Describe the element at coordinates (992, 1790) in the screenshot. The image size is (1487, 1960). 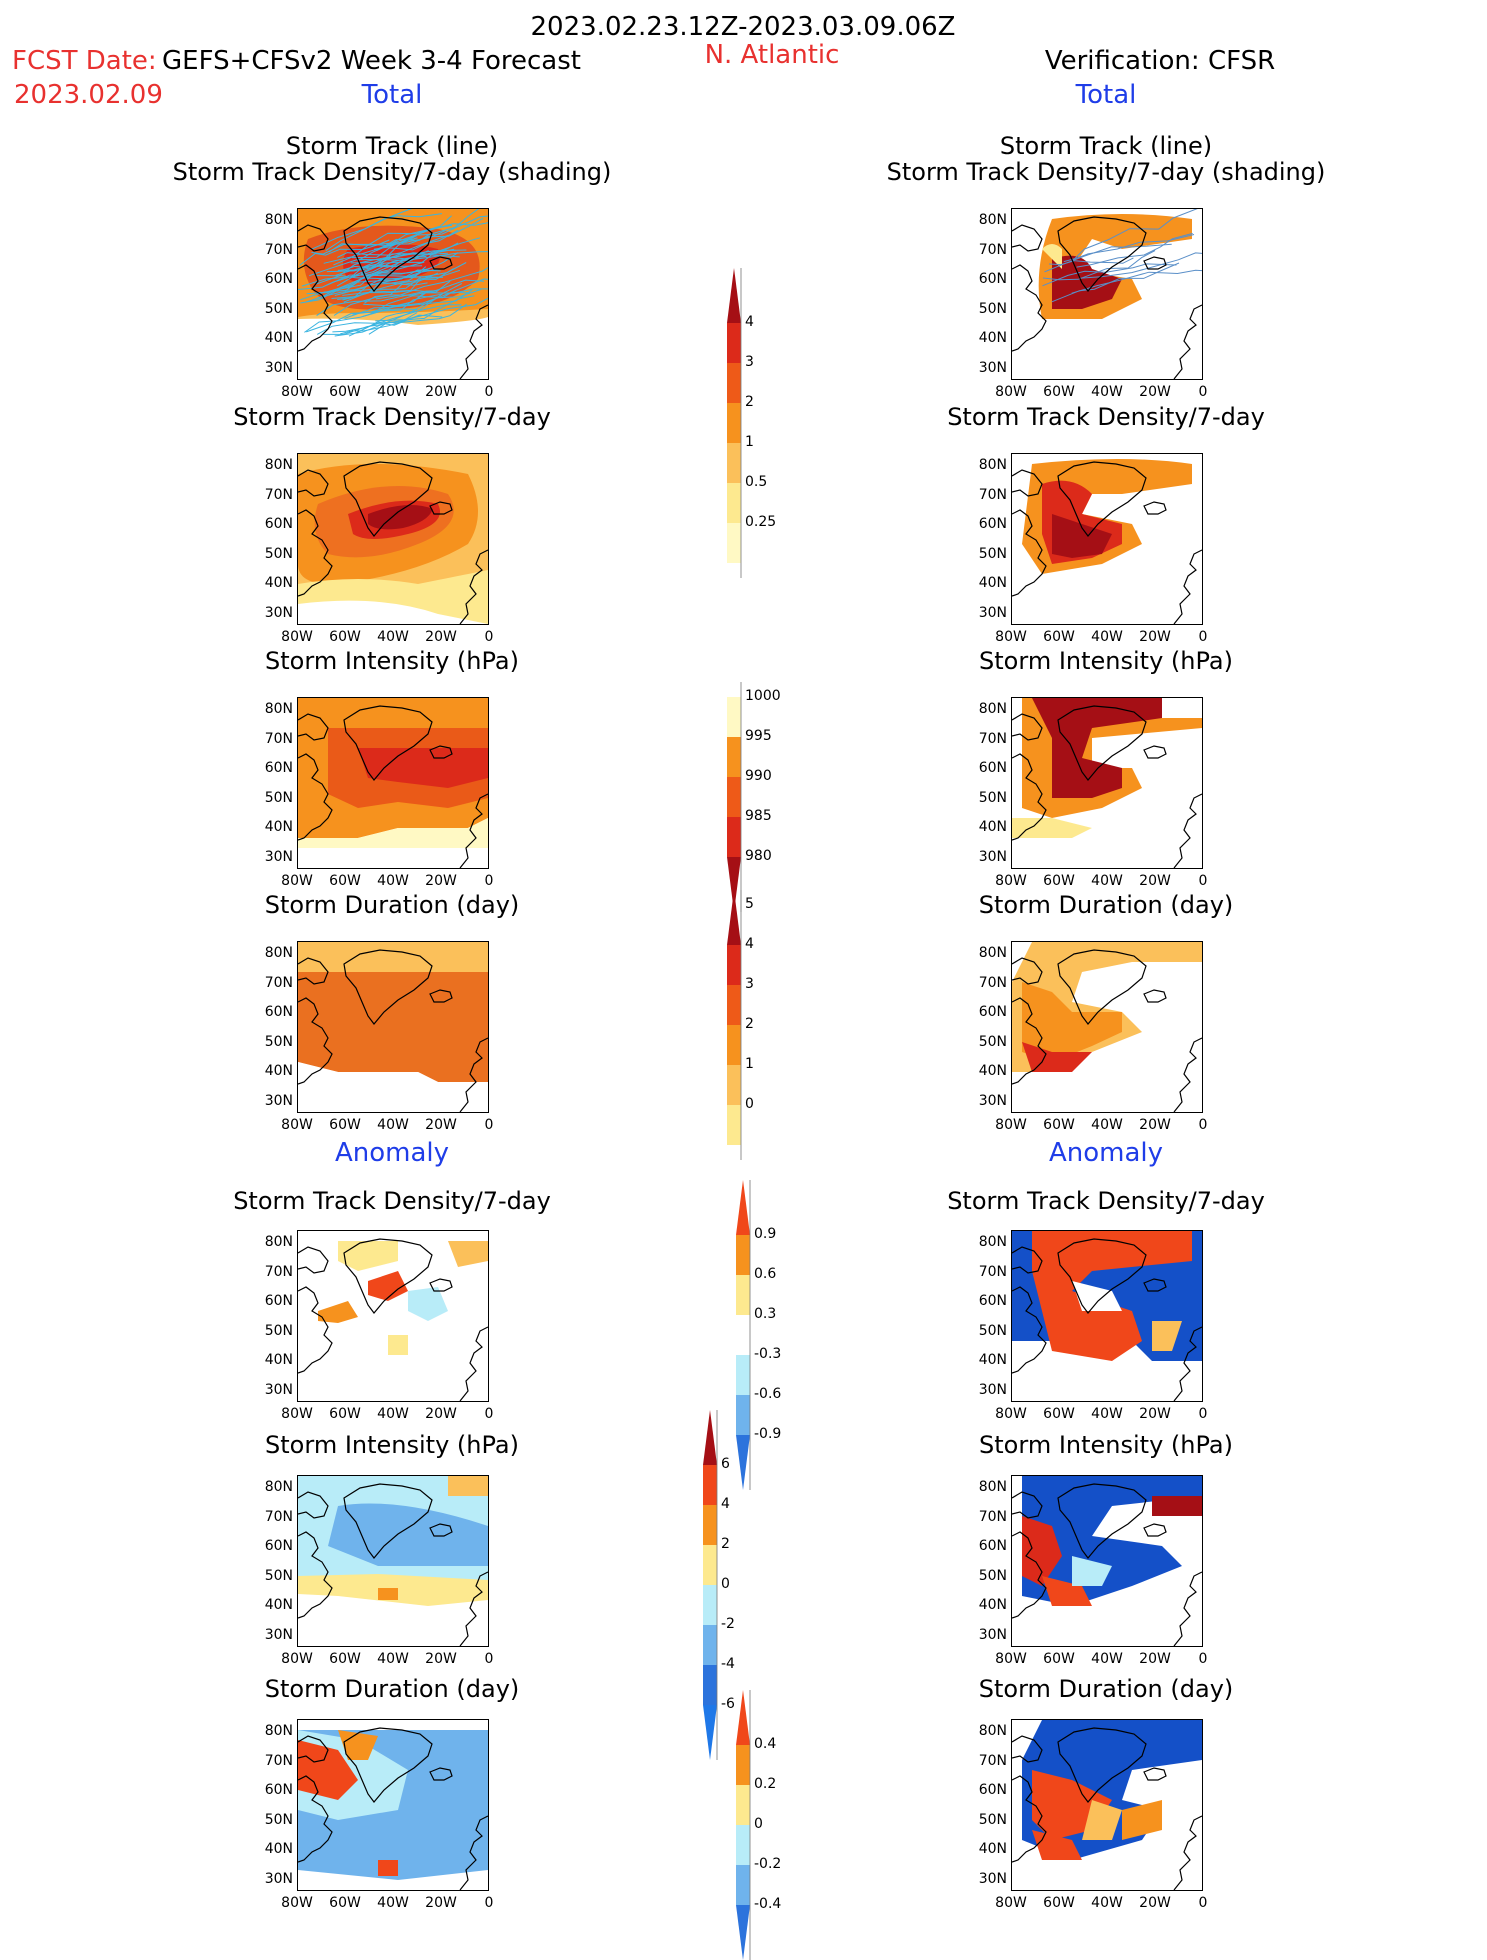
I see `lat-tick-label: 60N` at that location.